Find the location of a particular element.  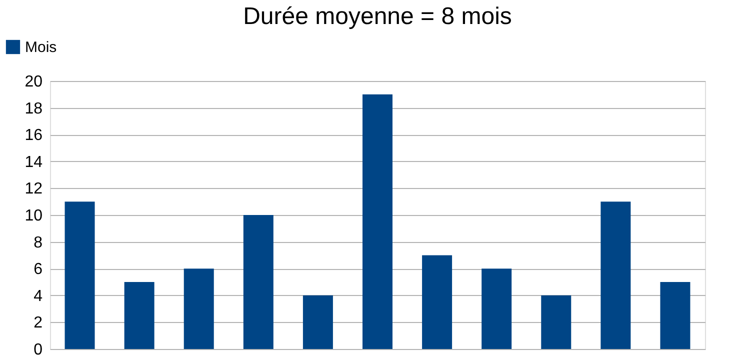

y-tick-label: 18 is located at coordinates (33, 109).